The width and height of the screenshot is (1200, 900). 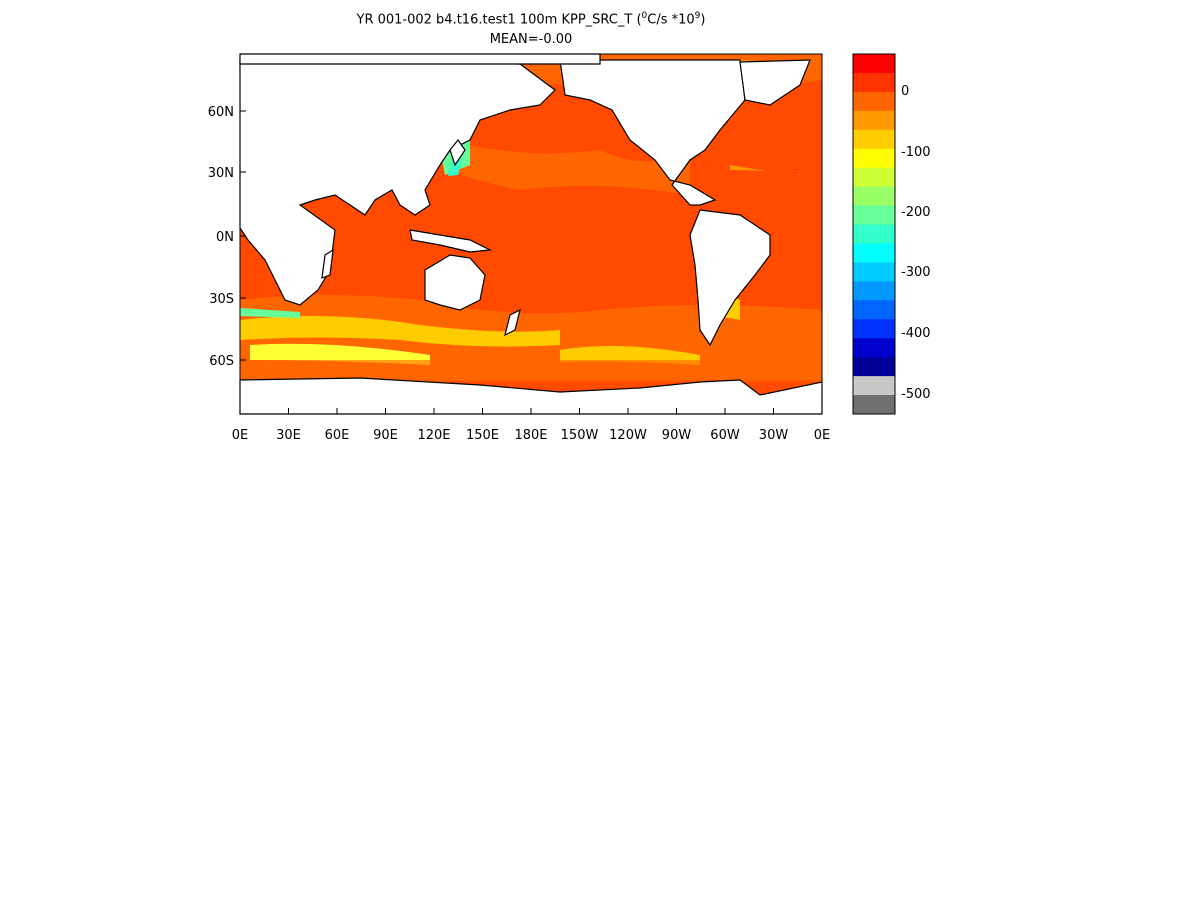 I want to click on lon-tick-label: 150W, so click(x=580, y=435).